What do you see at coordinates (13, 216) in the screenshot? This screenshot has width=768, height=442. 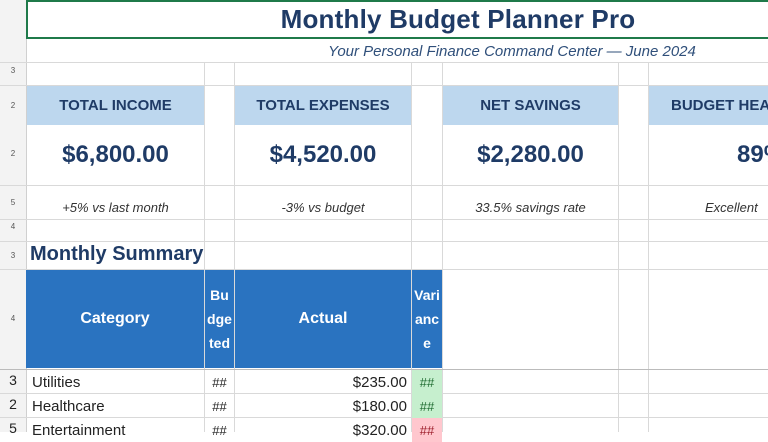 I see `row-header-column` at bounding box center [13, 216].